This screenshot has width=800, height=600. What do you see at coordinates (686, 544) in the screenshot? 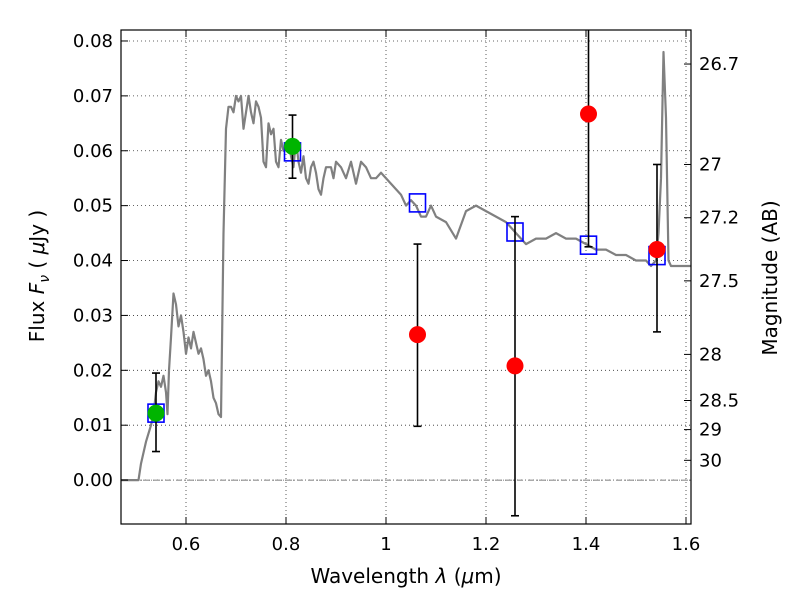
I see `x-tick-label: 1.6` at bounding box center [686, 544].